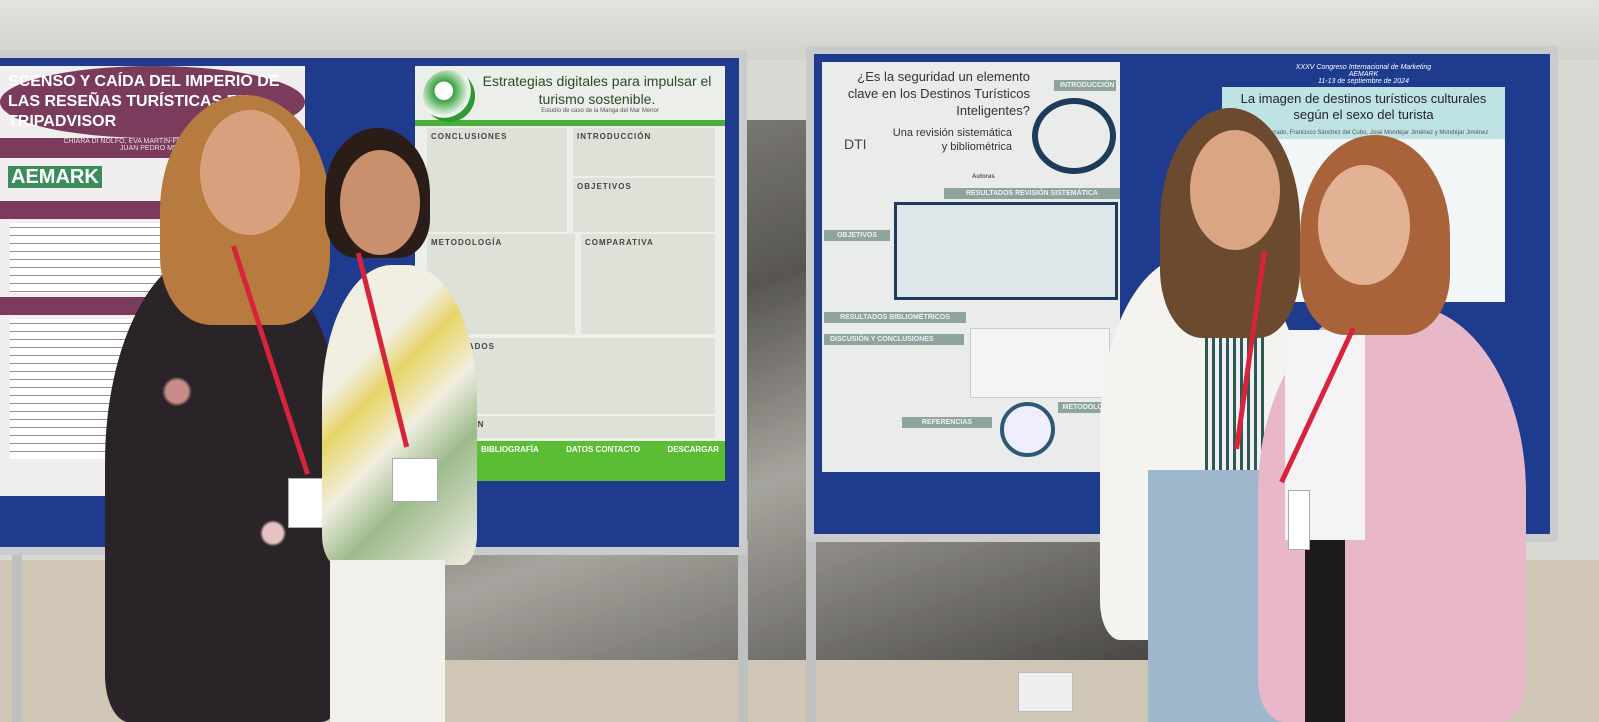  I want to click on word-cloud, so click(1040, 363).